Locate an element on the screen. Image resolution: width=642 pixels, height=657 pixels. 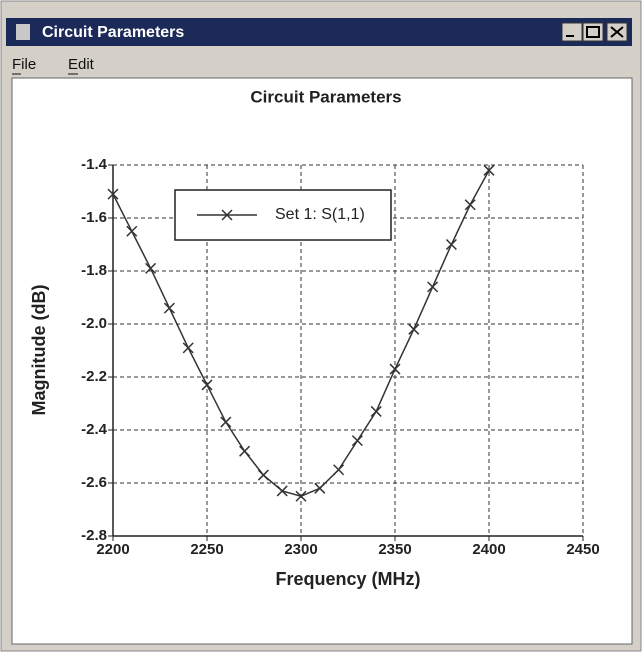
menu-file: File is located at coordinates (24, 64).